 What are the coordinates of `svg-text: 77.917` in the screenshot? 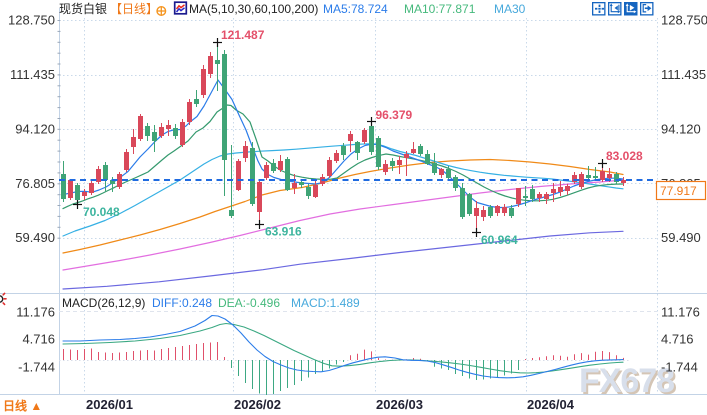 It's located at (678, 191).